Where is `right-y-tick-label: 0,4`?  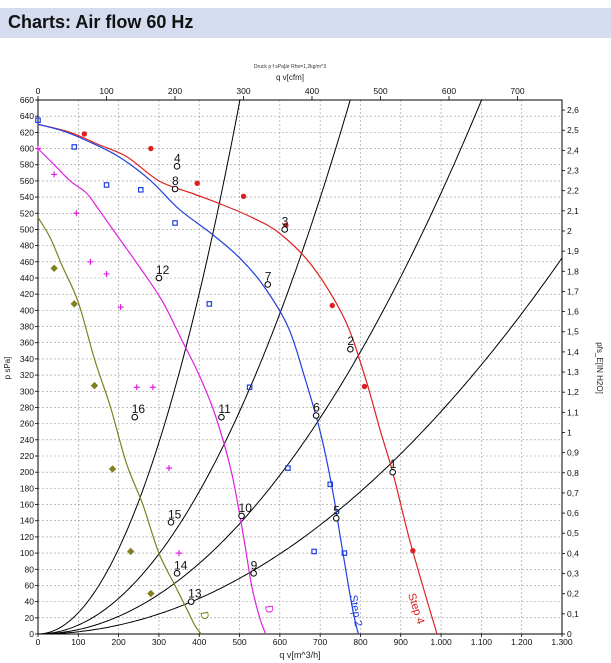
right-y-tick-label: 0,4 is located at coordinates (573, 553).